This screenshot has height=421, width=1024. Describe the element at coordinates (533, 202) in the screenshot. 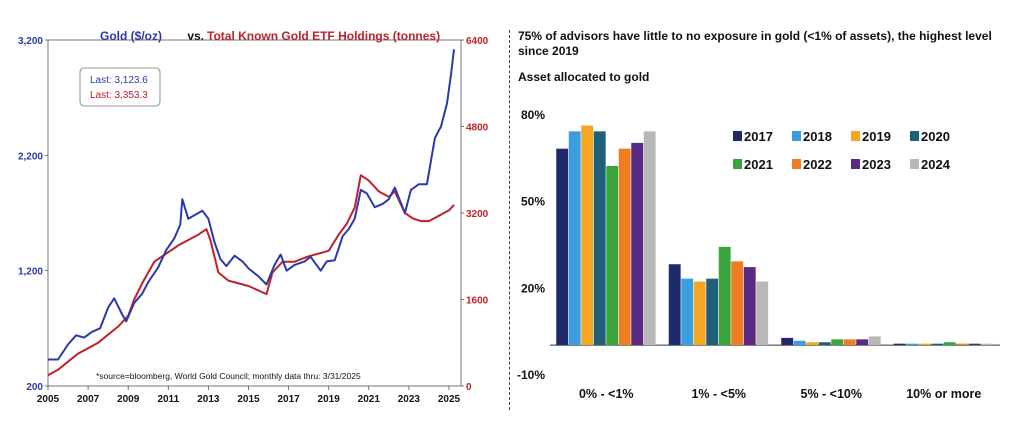

I see `bar-y-tick-label: 50%` at that location.